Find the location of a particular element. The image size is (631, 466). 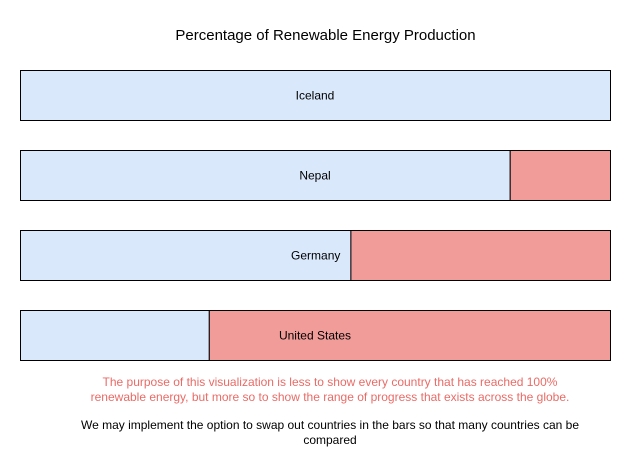

bar-label-united-states: United States is located at coordinates (315, 336).